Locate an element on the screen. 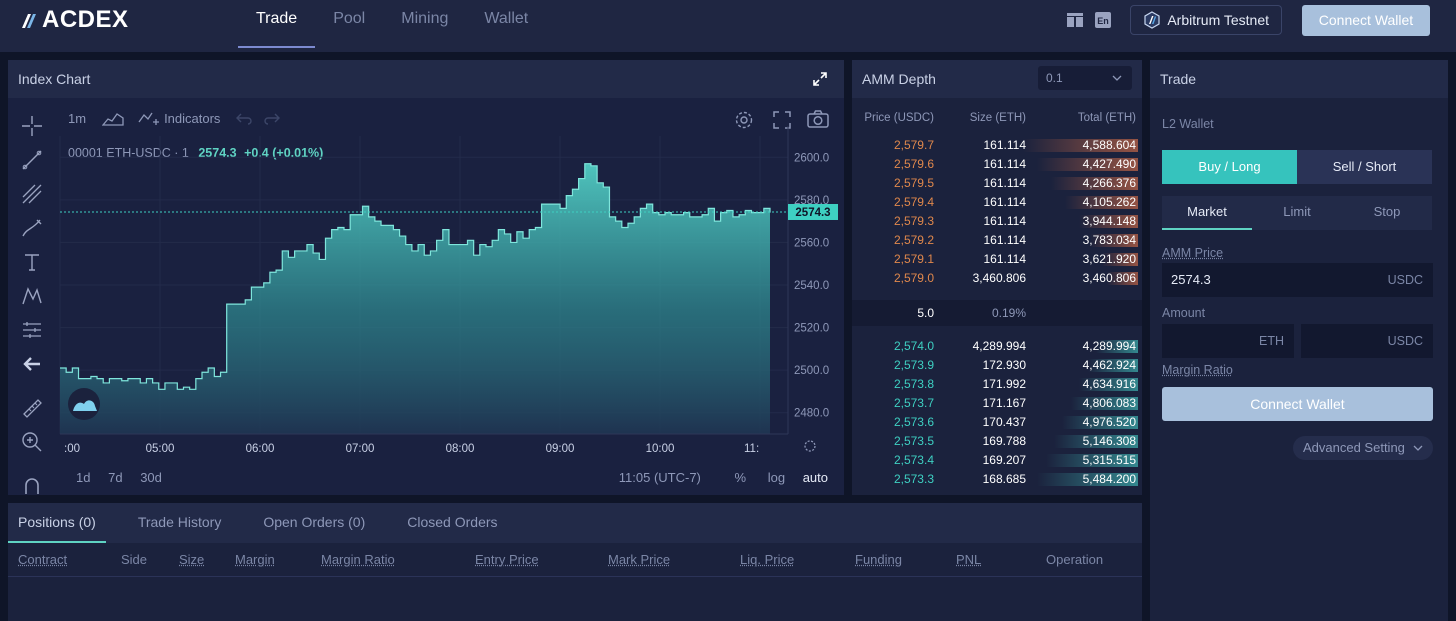 The image size is (1456, 621). logo-mark-icon is located at coordinates (29, 21).